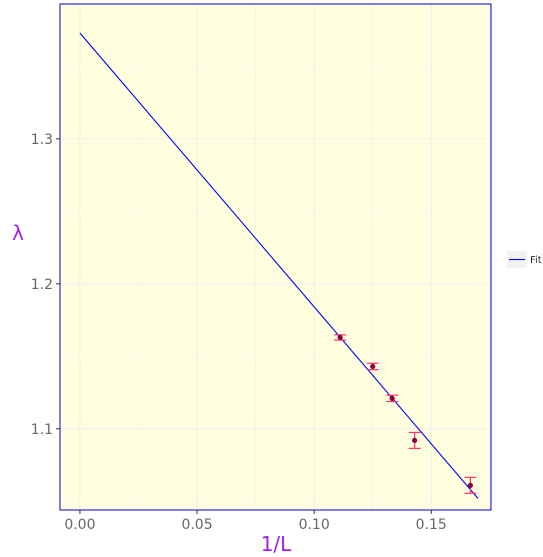  Describe the element at coordinates (276, 544) in the screenshot. I see `x-axis-title: 1/L` at that location.